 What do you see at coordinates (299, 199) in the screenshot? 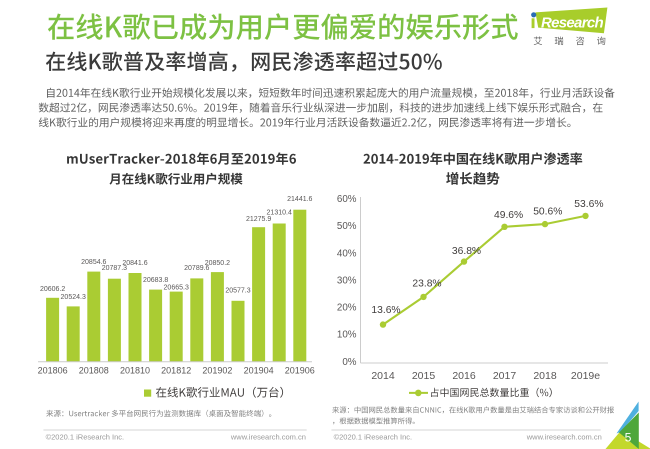
I see `svg-text: 21441.6` at bounding box center [299, 199].